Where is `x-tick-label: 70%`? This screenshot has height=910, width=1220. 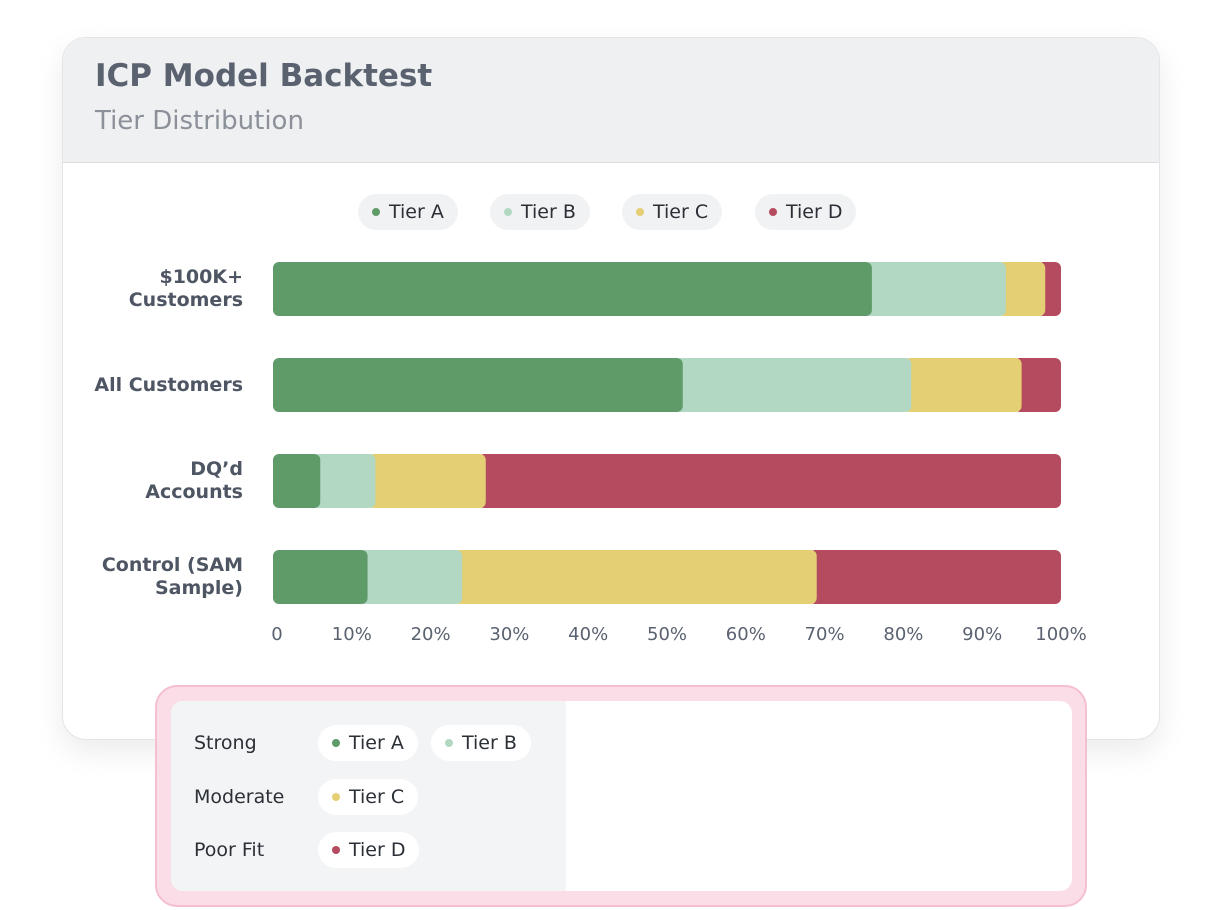 x-tick-label: 70% is located at coordinates (824, 634).